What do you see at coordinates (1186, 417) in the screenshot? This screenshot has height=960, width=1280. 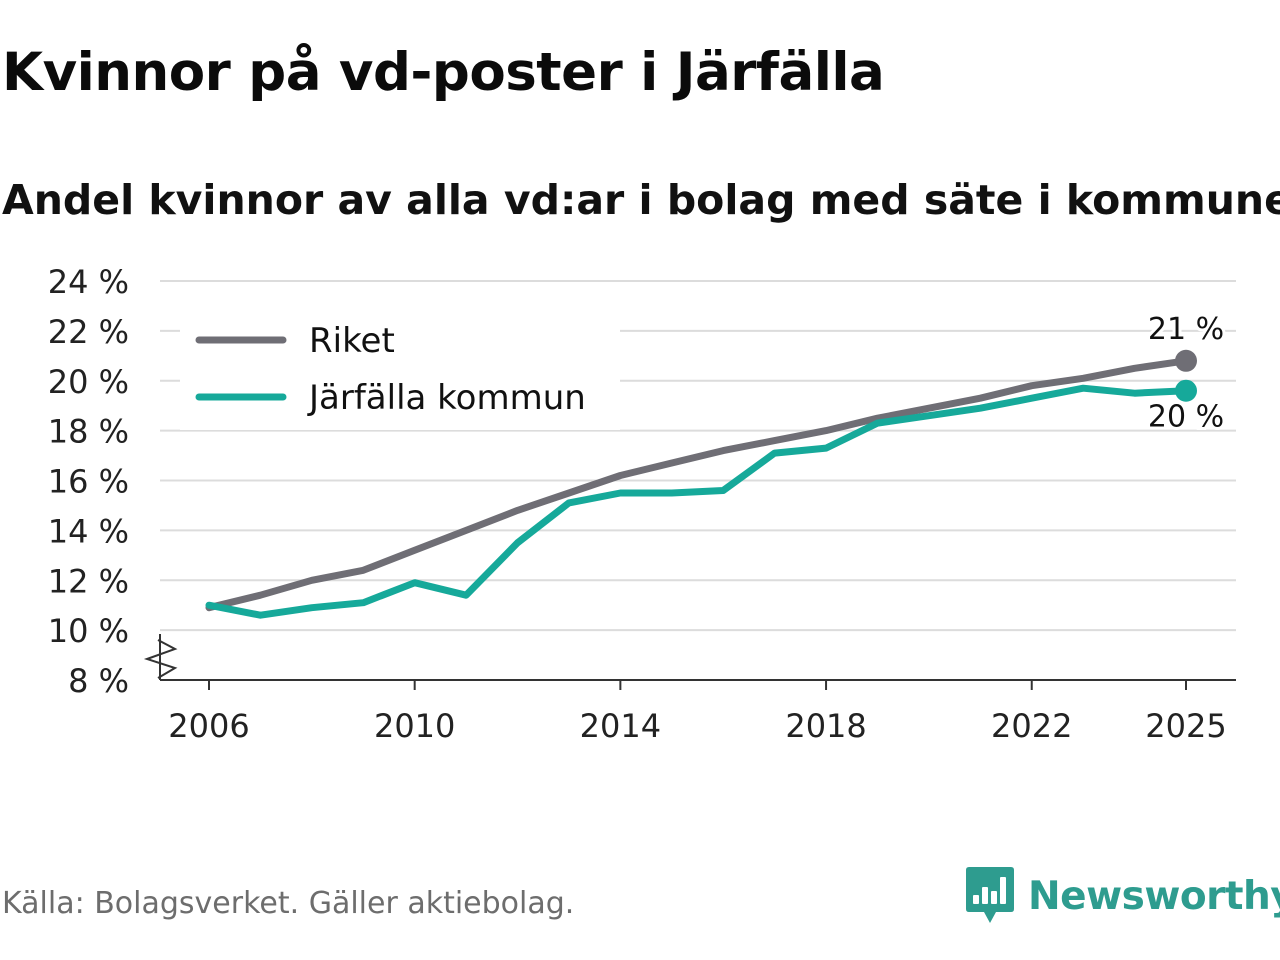 I see `end-label-1: 20 %` at bounding box center [1186, 417].